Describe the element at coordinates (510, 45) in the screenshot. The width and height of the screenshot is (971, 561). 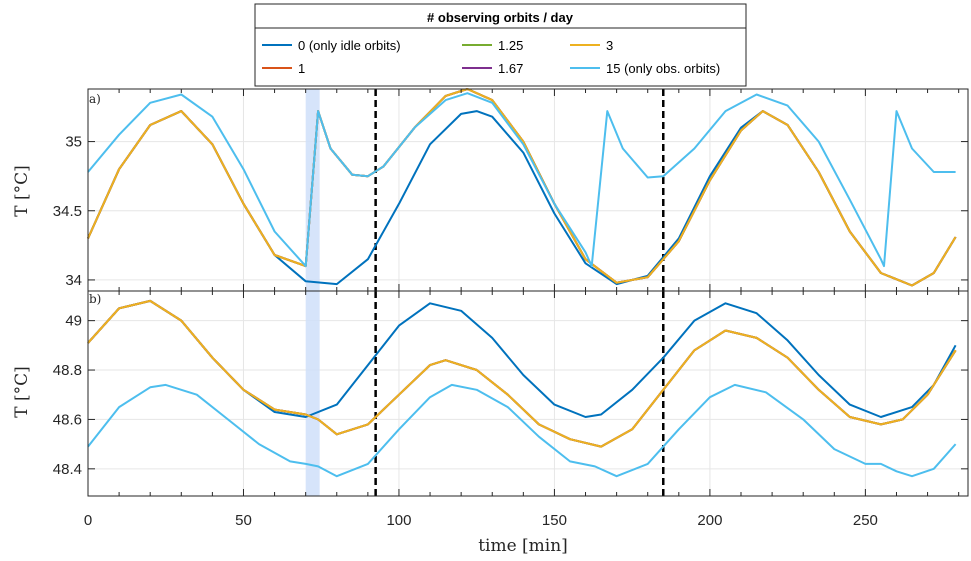
I see `legend-entry-1-25: 1.25` at that location.